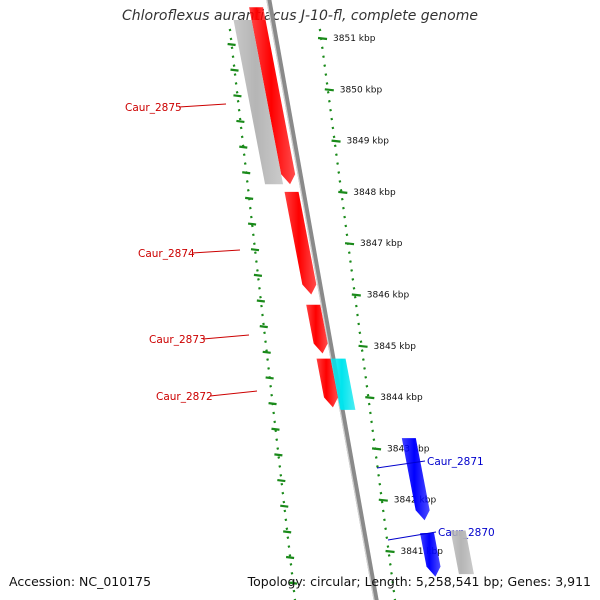 This screenshot has width=600, height=600. I want to click on scale-tick-label: 3846 kbp, so click(388, 296).